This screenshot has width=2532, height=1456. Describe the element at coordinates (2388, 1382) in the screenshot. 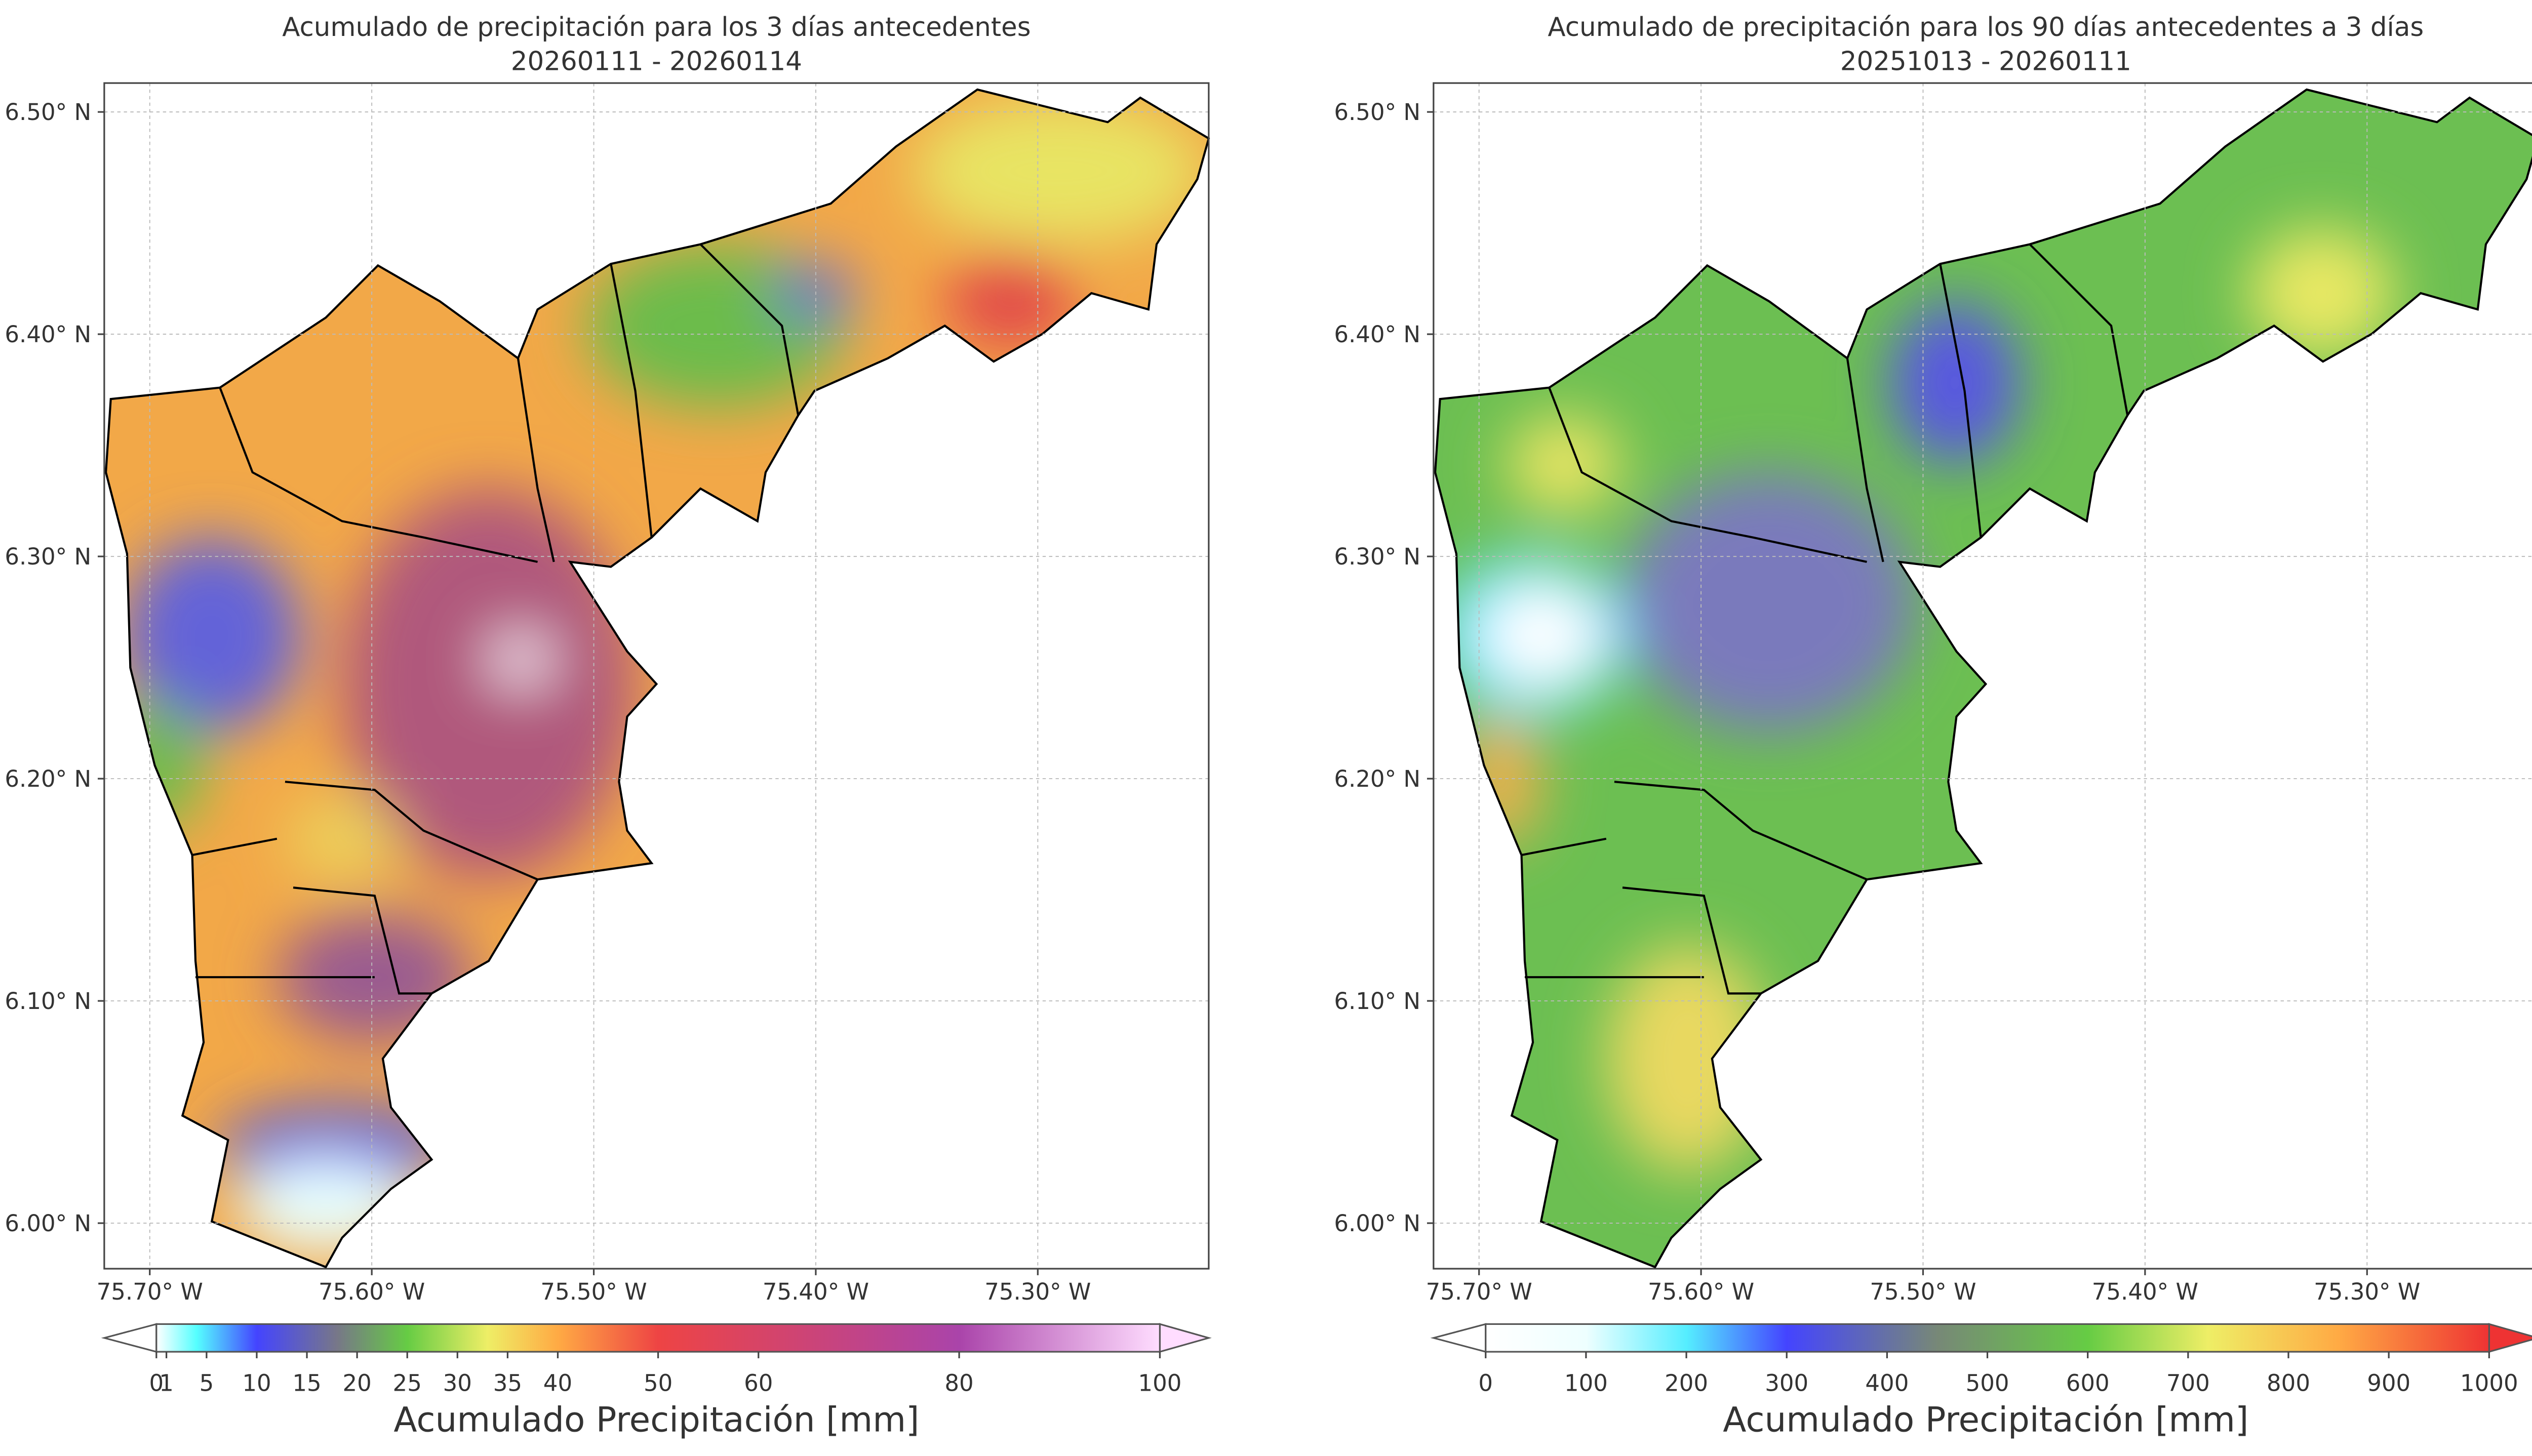

I see `colorbar-tick-label: 900` at that location.